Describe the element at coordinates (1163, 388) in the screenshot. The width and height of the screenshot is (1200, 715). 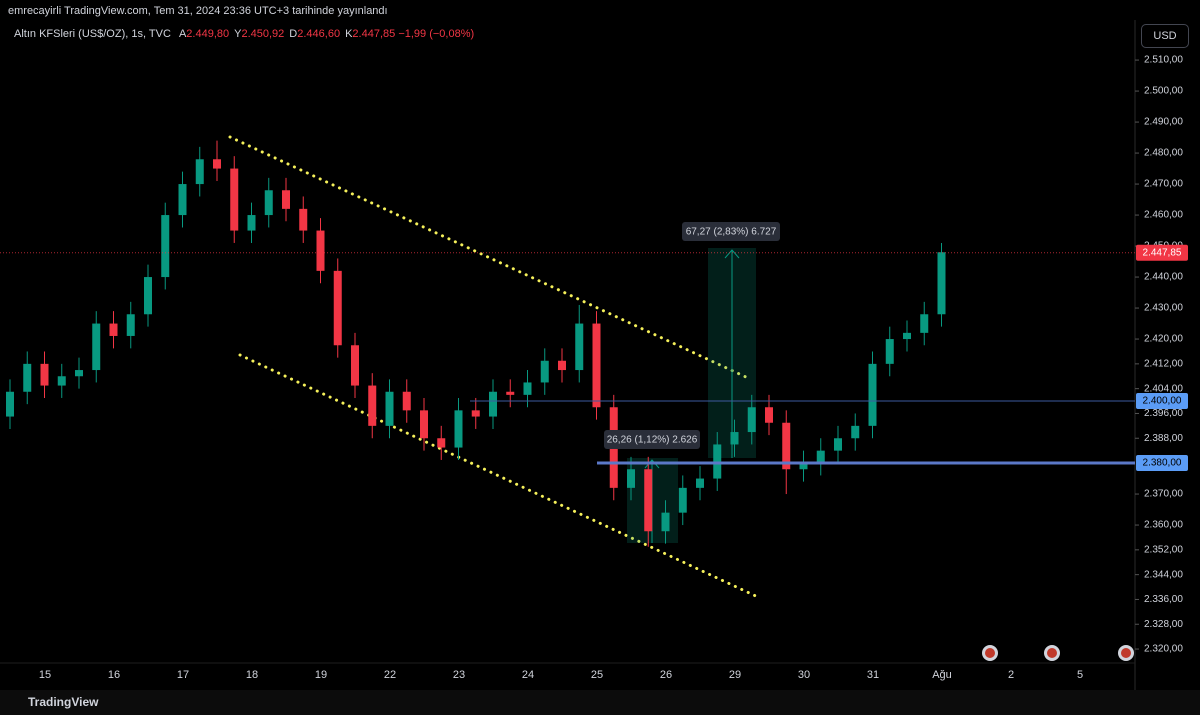
I see `y-tick-label: 2.404,00` at that location.